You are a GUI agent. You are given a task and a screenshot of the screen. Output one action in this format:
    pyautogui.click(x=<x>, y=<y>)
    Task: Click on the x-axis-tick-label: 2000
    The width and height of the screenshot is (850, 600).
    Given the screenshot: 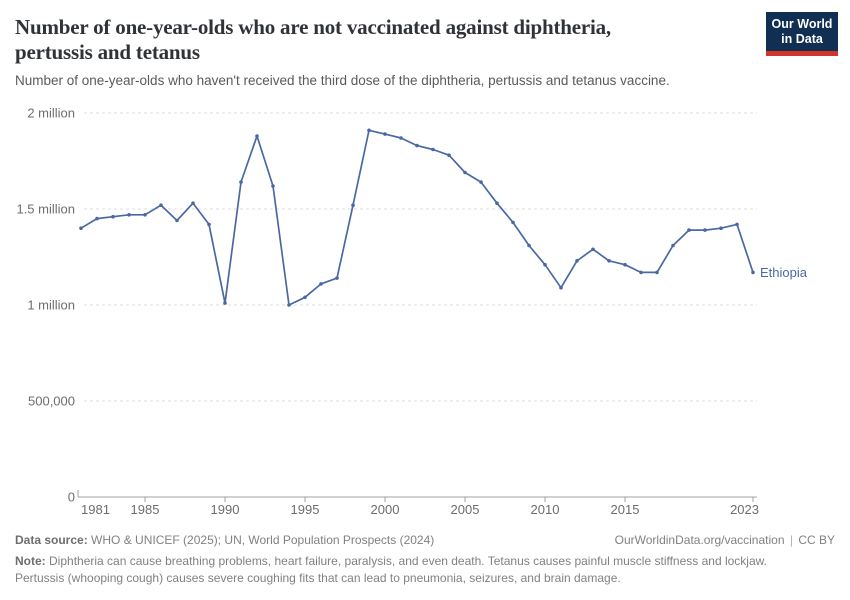 What is the action you would take?
    pyautogui.click(x=385, y=509)
    